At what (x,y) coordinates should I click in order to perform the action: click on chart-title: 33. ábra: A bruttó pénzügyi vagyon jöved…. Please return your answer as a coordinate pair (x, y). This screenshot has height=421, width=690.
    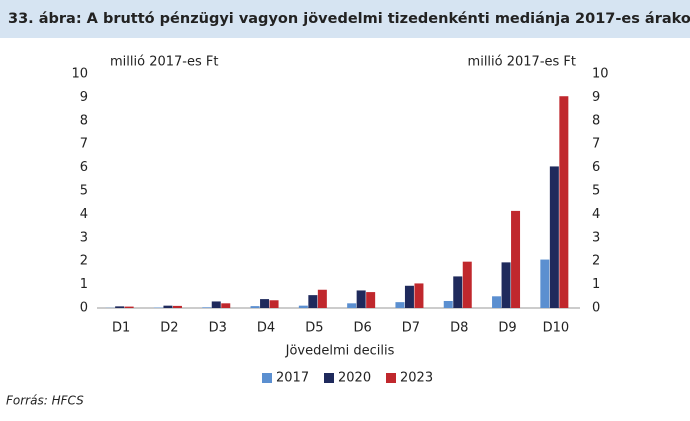
    Looking at the image, I should click on (349, 19).